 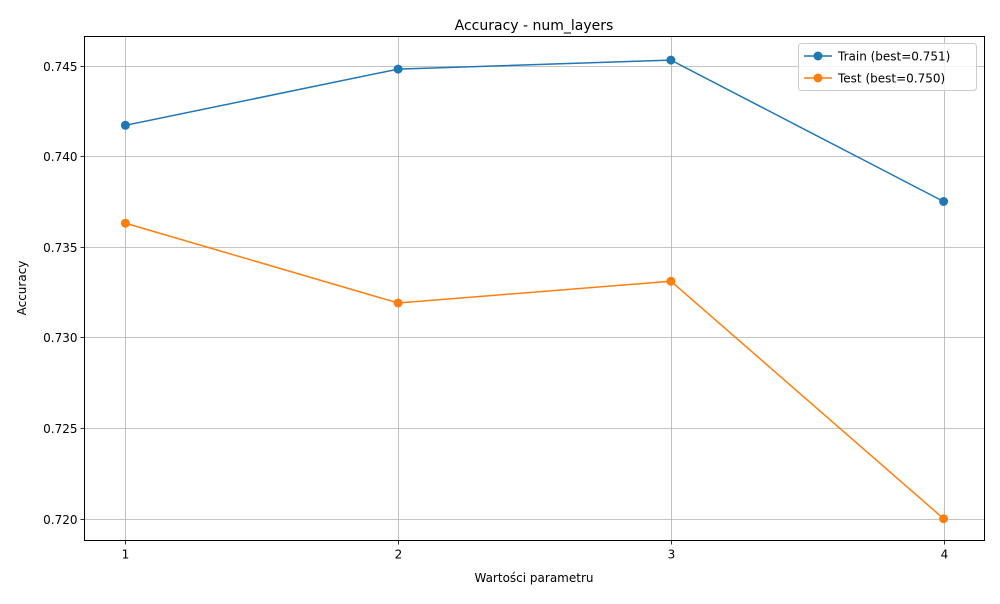 I want to click on legend-box, so click(x=887, y=67).